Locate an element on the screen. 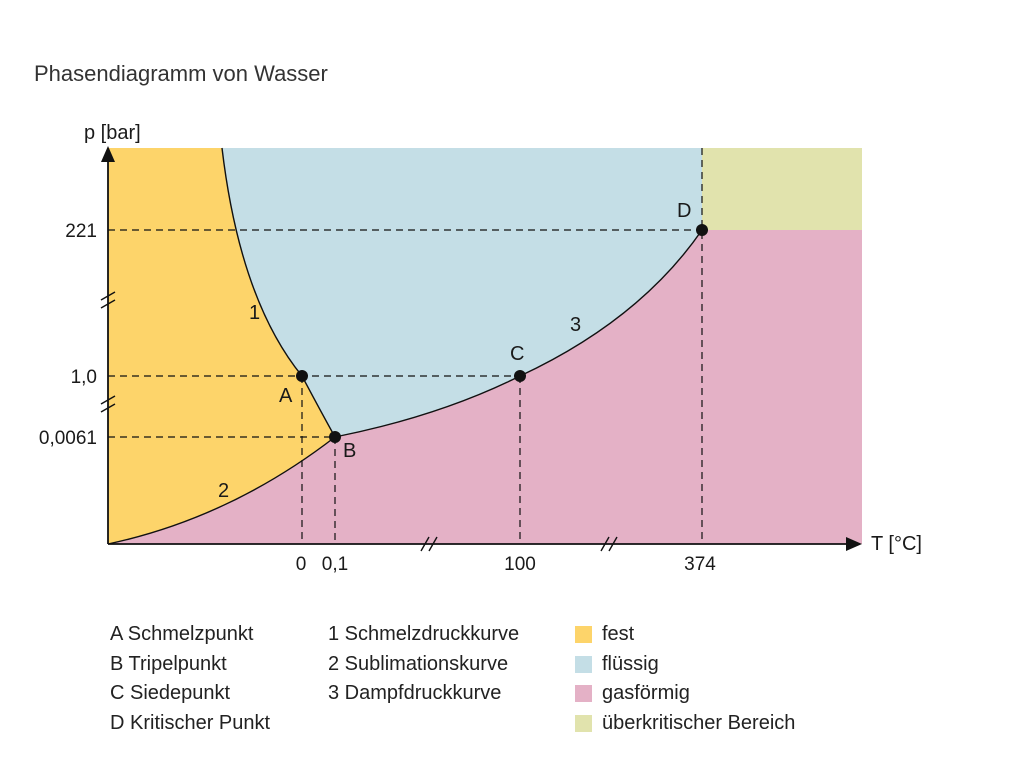 The height and width of the screenshot is (768, 1024). x-tick-label: 374 is located at coordinates (700, 564).